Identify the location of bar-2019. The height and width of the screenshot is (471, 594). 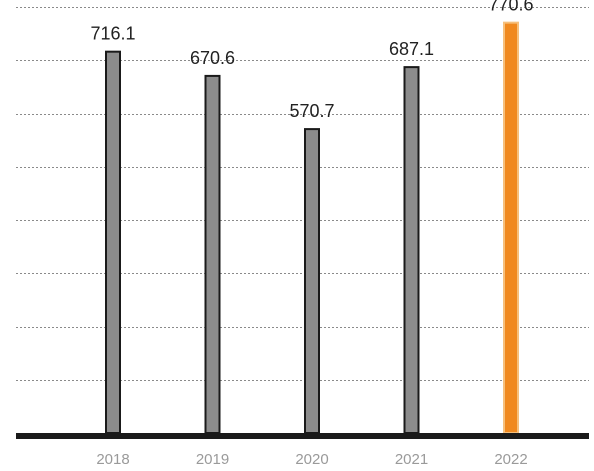
(212, 254).